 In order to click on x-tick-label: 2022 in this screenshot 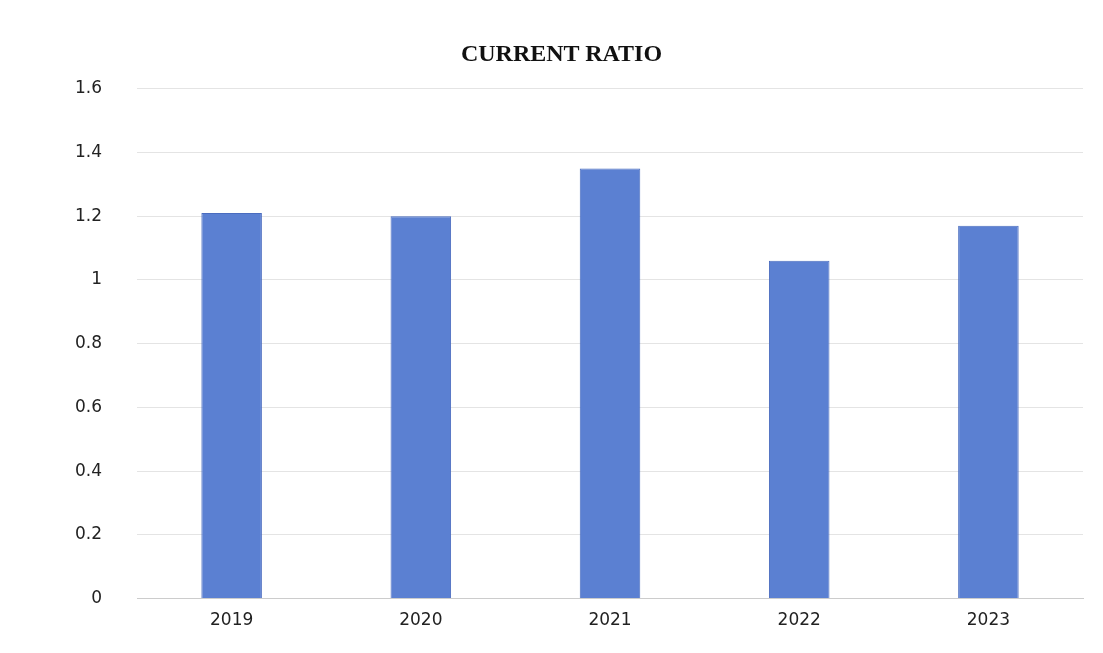, I will do `click(799, 619)`.